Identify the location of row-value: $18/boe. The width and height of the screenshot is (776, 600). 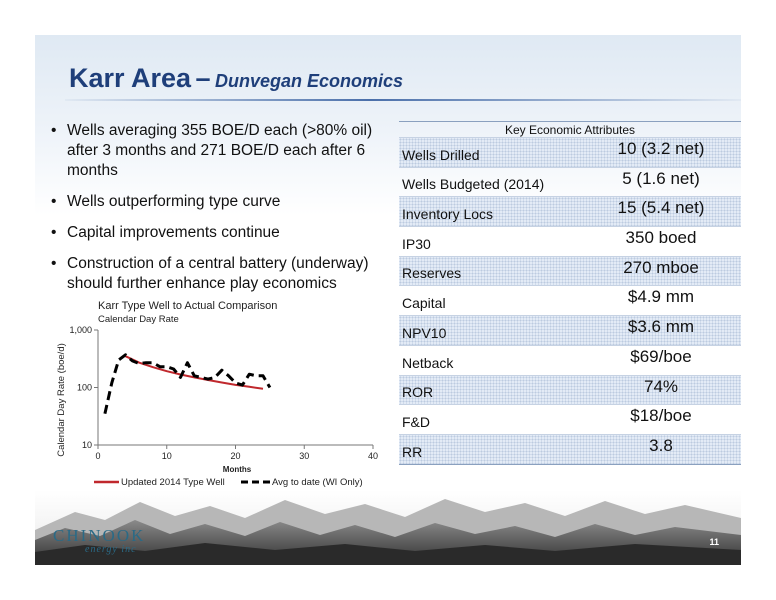
(661, 416).